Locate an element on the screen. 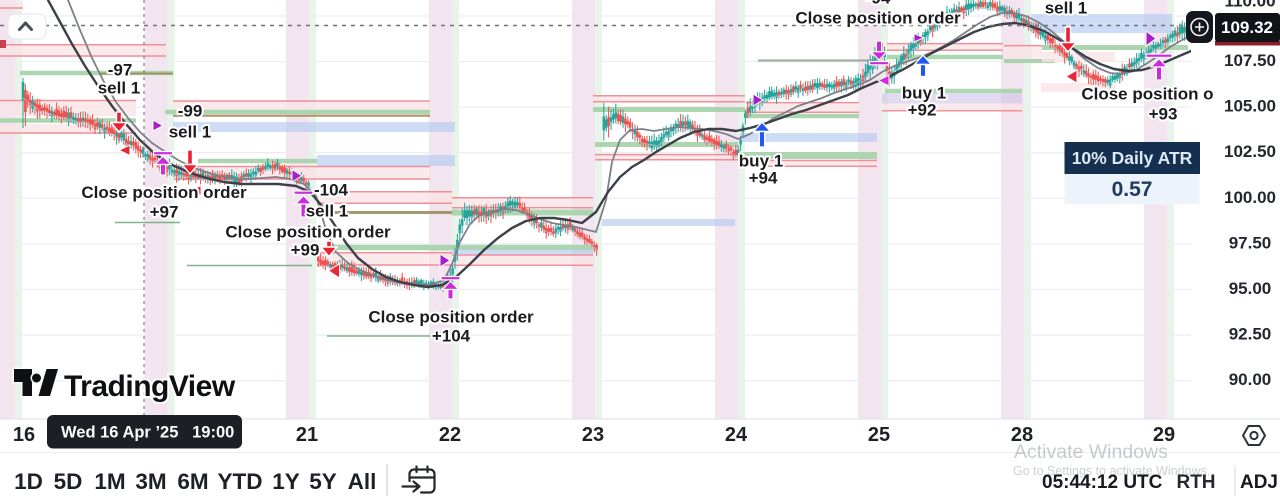  svg-text: 107.50 is located at coordinates (1250, 60).